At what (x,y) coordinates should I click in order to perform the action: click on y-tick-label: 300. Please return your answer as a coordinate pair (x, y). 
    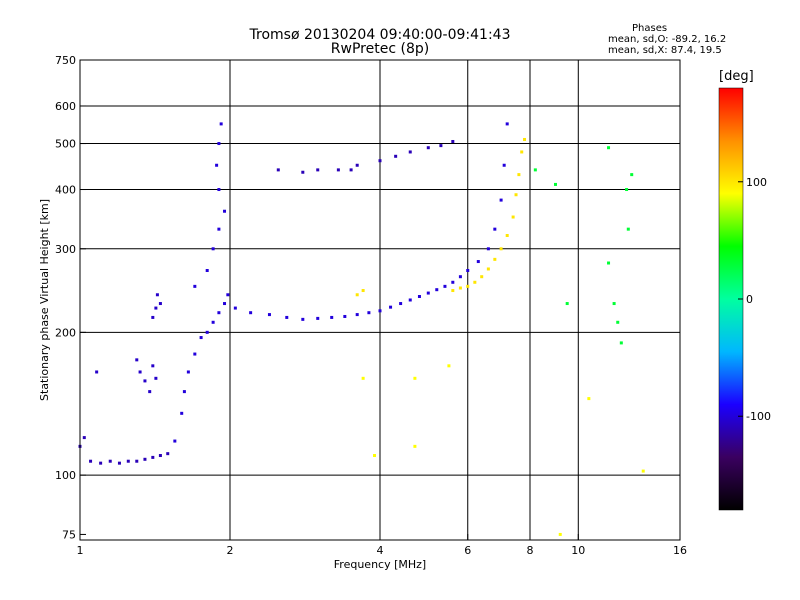
    Looking at the image, I should click on (65, 249).